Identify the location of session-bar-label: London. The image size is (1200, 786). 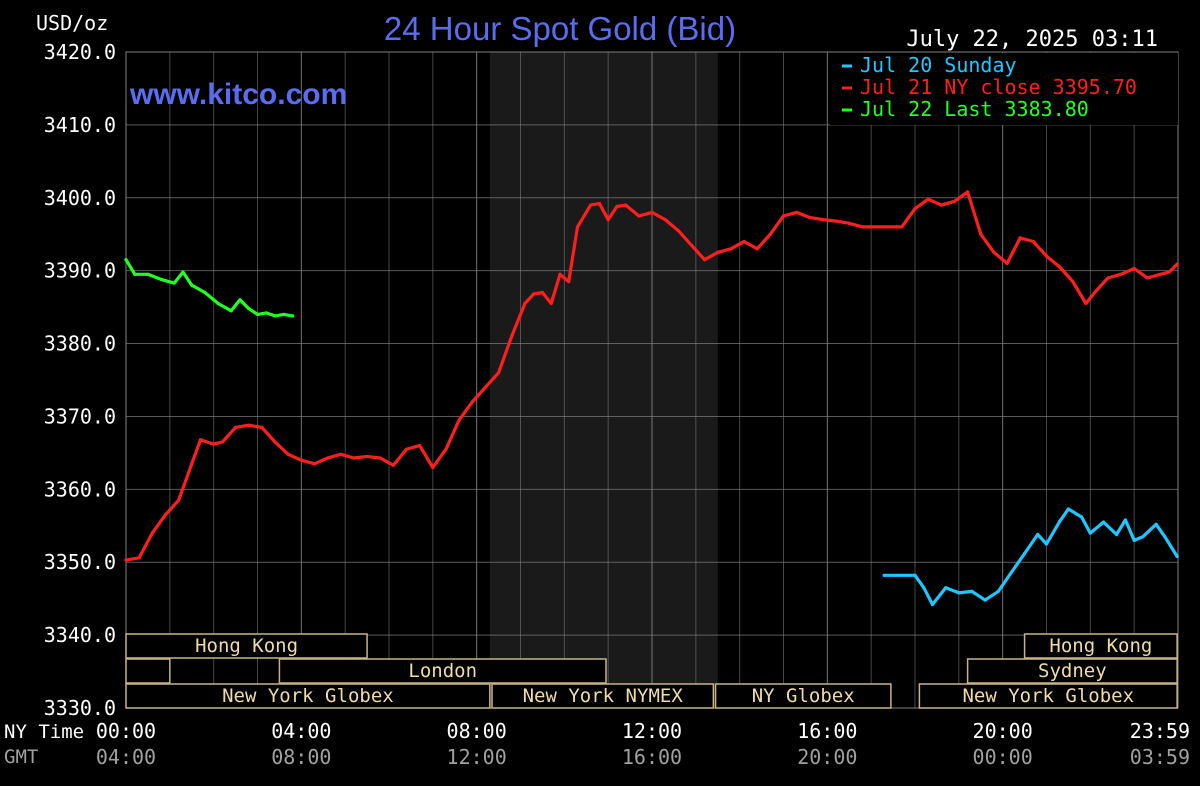
(442, 671).